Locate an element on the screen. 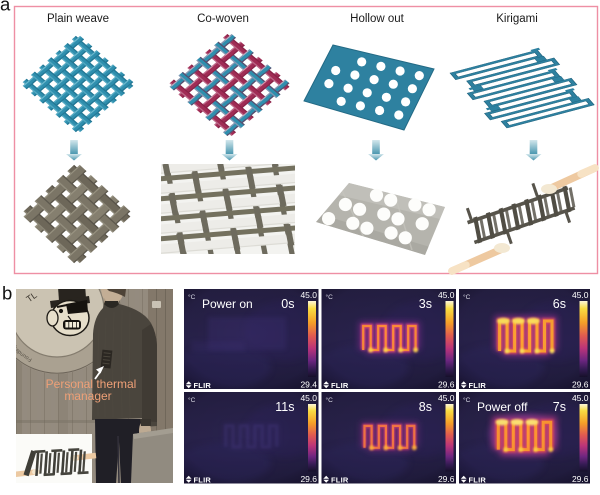  svg-text: manager is located at coordinates (87, 396).